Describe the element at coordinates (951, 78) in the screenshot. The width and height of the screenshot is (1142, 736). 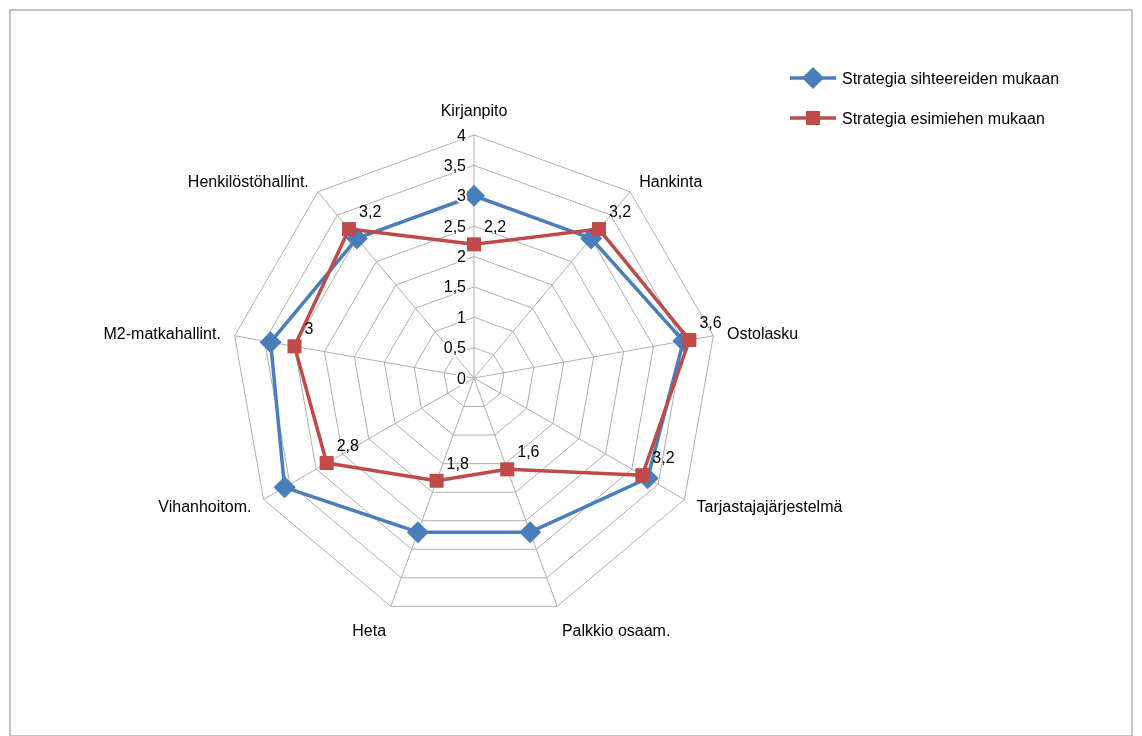
I see `legend-label: Strategia sihteereiden mukaan` at that location.